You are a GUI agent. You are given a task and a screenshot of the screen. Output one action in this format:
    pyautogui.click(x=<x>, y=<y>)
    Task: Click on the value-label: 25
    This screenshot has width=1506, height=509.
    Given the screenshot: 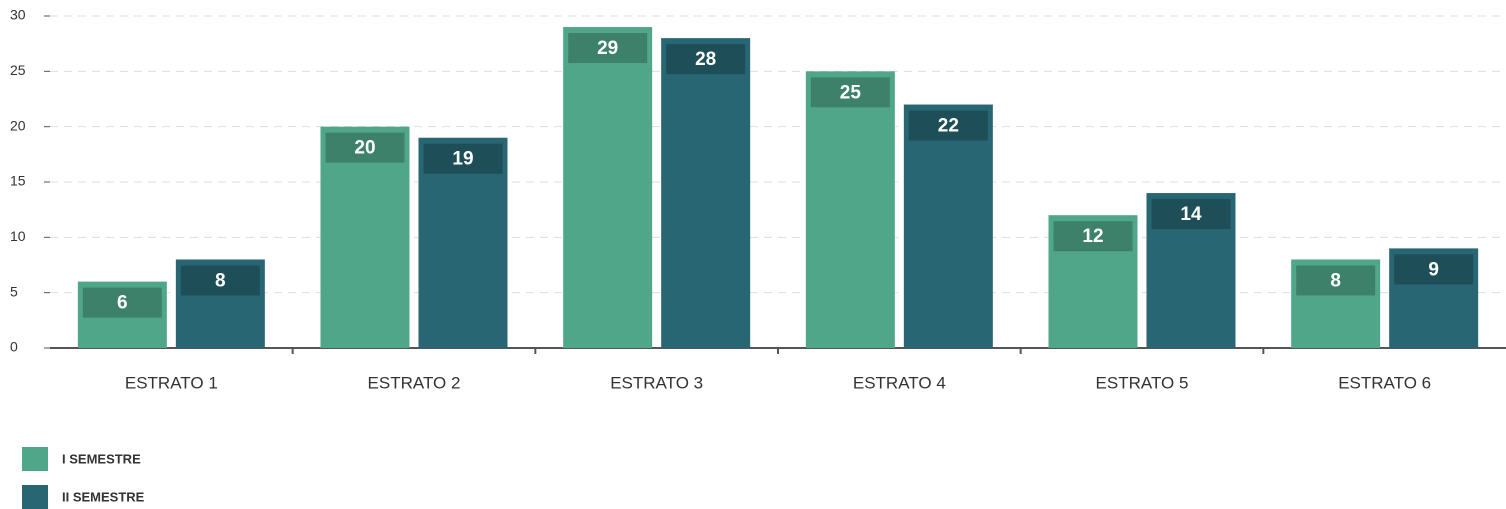 What is the action you would take?
    pyautogui.click(x=851, y=92)
    